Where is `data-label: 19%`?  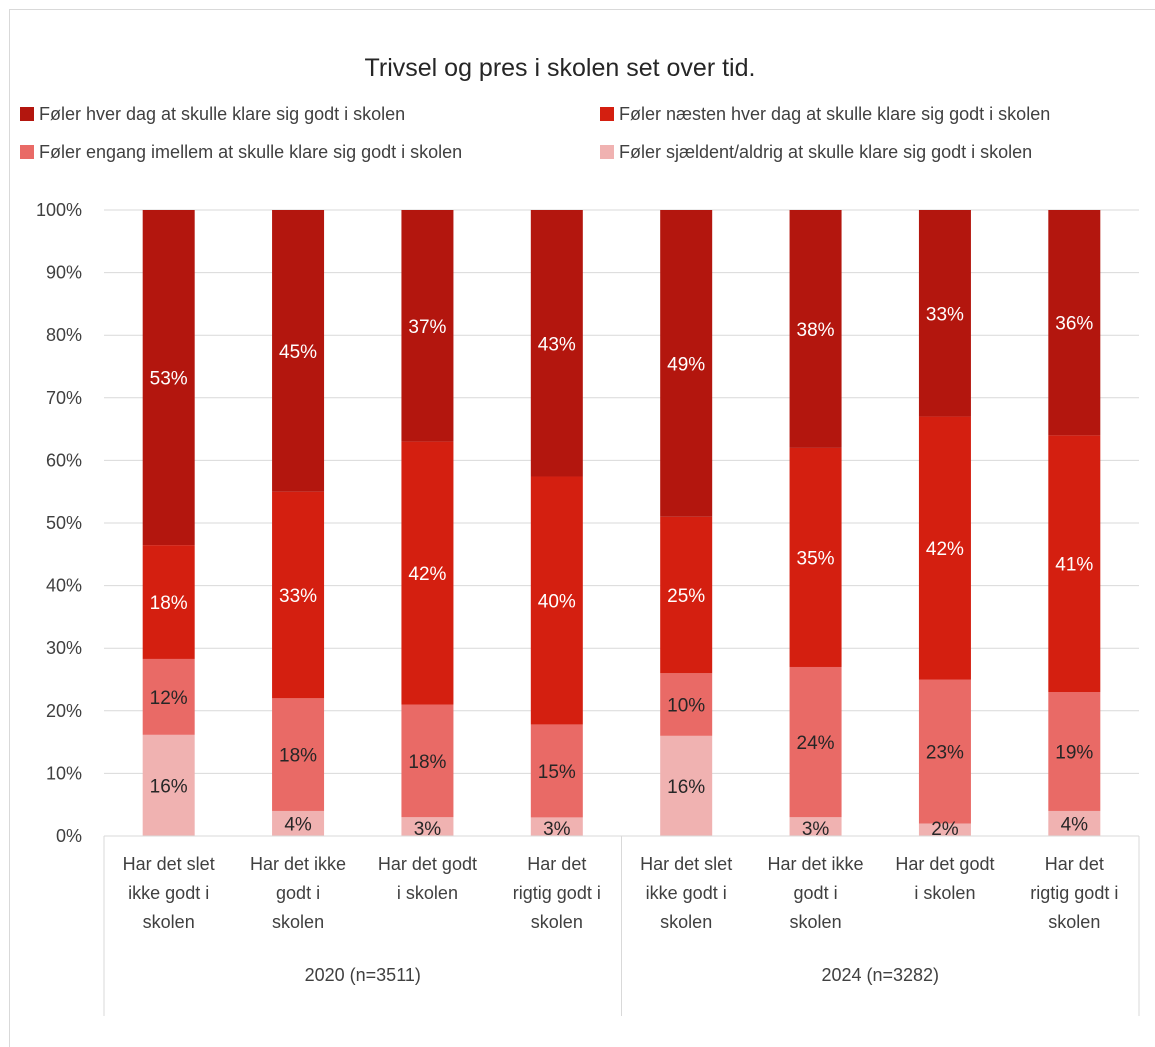
data-label: 19% is located at coordinates (1074, 752).